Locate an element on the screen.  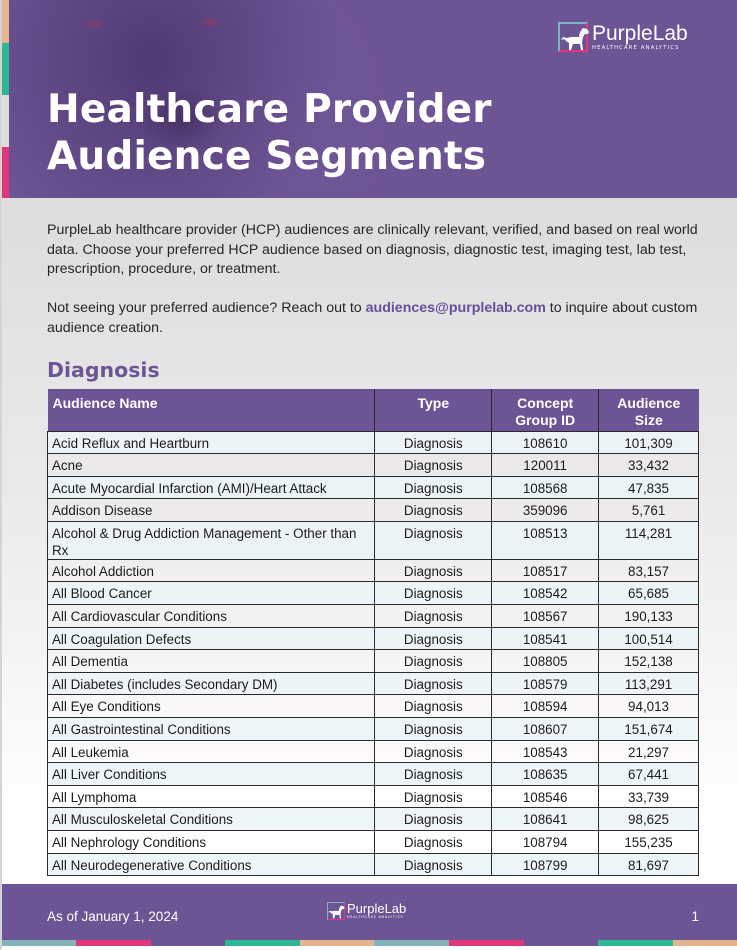
cell-audience-size: 81,697 is located at coordinates (648, 864).